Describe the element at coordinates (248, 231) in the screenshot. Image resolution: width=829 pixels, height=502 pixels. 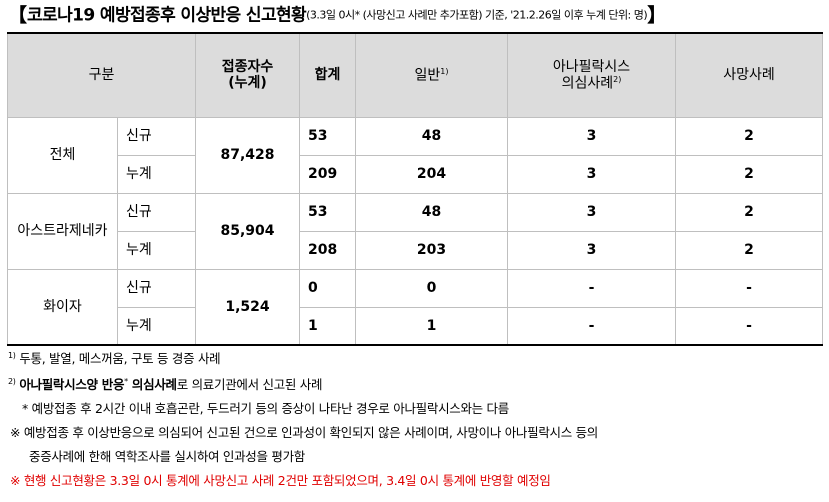
I see `vaccinated-count: 85,904` at that location.